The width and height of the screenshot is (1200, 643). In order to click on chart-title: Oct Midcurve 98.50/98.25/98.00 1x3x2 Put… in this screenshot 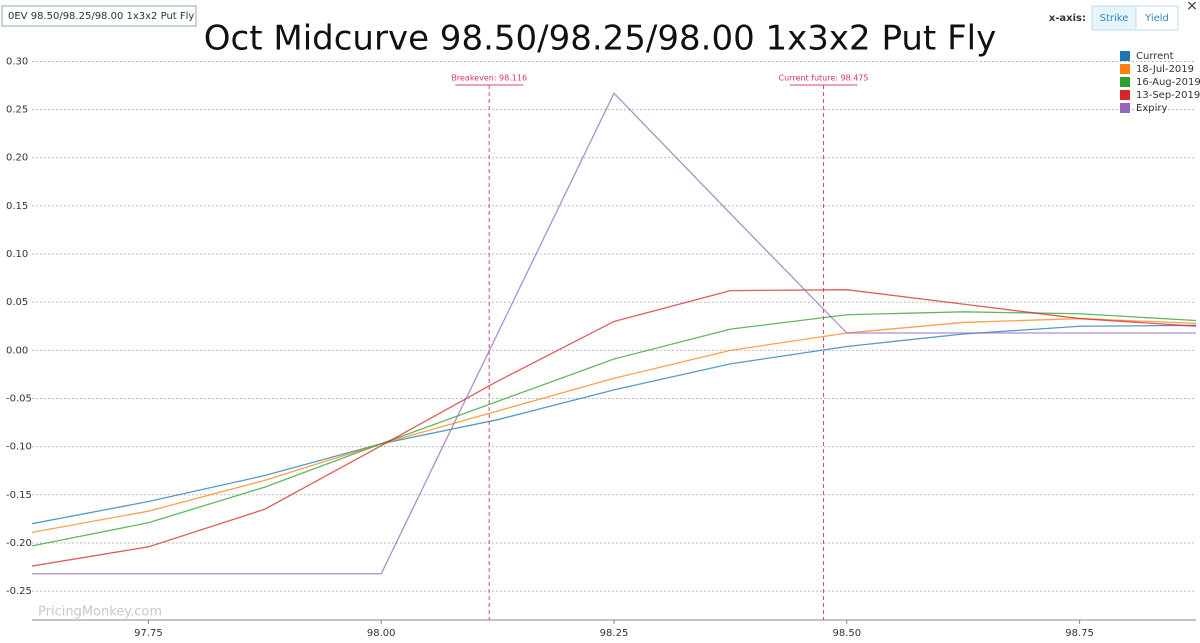, I will do `click(600, 39)`.